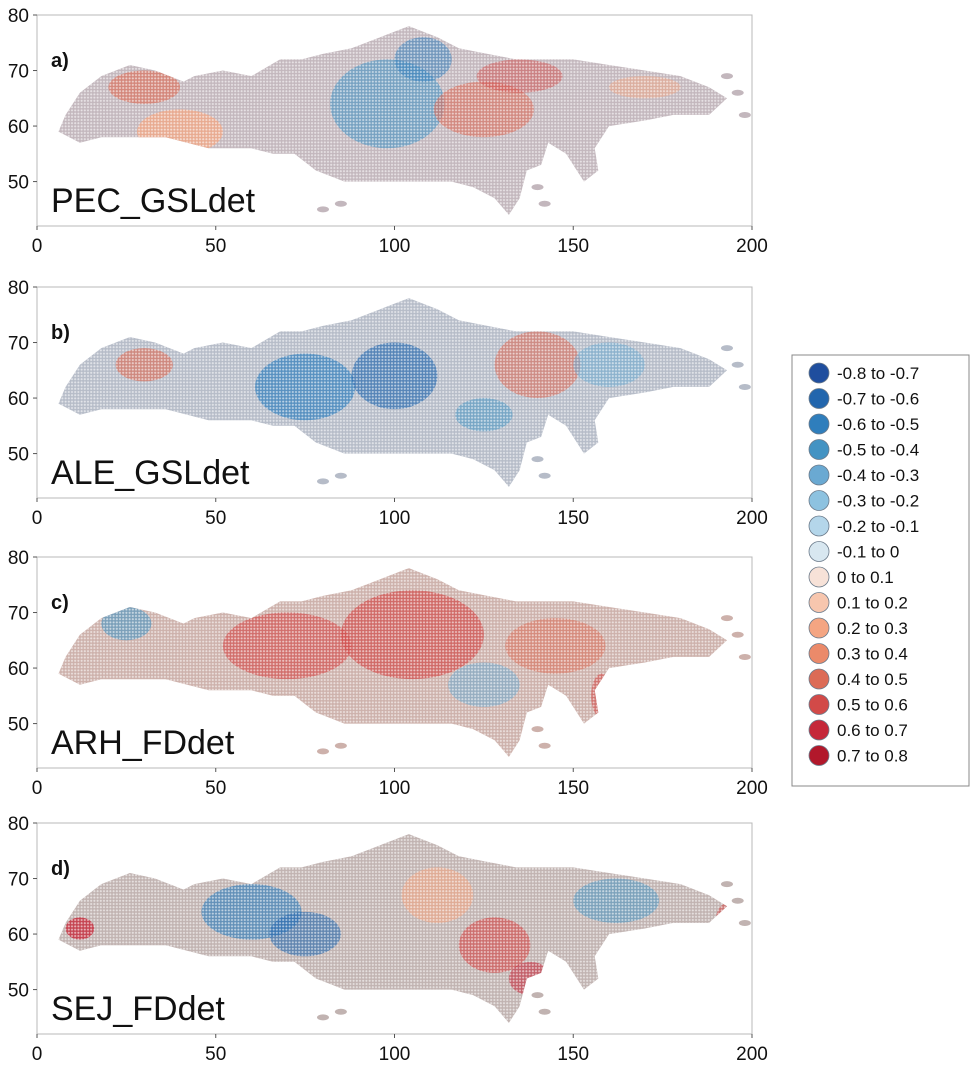 The width and height of the screenshot is (978, 1071). I want to click on legend-label: 0.4 to 0.5, so click(872, 679).